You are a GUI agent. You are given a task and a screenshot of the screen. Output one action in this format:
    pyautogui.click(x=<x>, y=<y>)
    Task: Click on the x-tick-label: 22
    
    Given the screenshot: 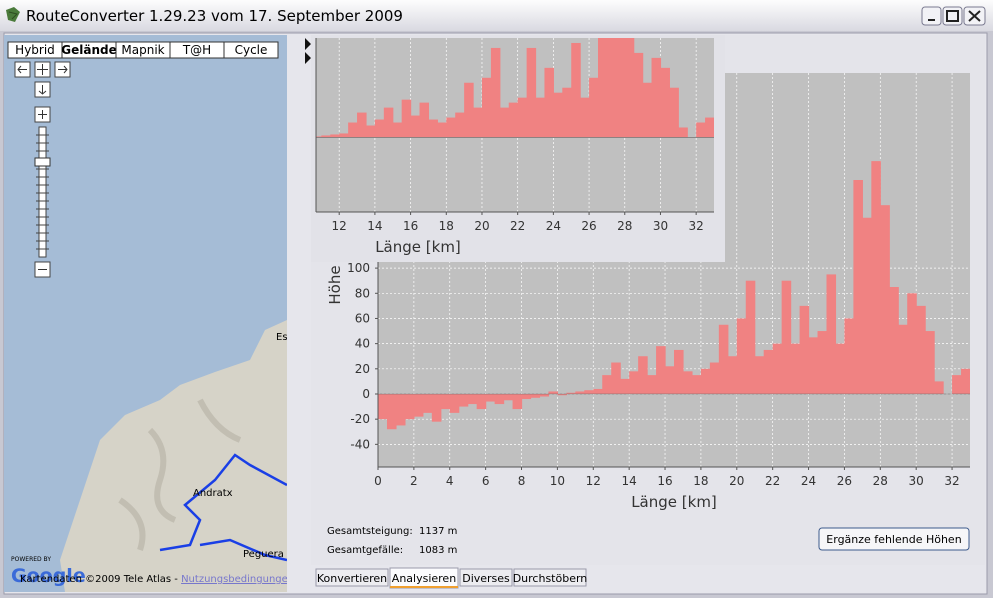 What is the action you would take?
    pyautogui.click(x=772, y=481)
    